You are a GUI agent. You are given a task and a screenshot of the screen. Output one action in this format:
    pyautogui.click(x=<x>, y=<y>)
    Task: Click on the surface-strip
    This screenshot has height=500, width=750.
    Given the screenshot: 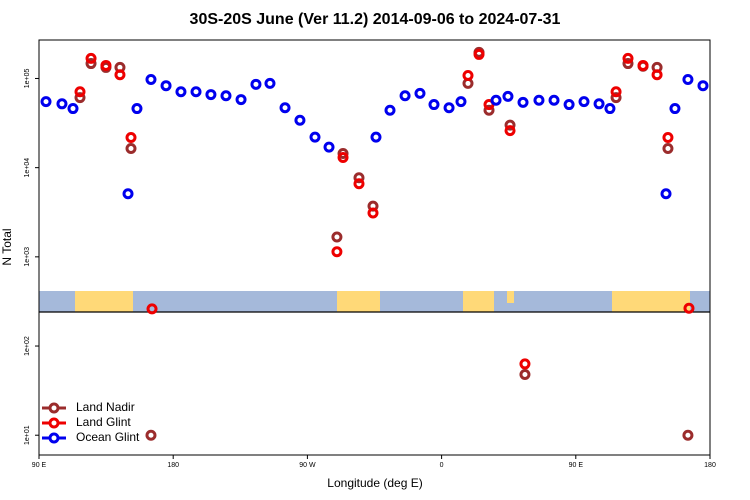 What is the action you would take?
    pyautogui.click(x=374, y=302)
    